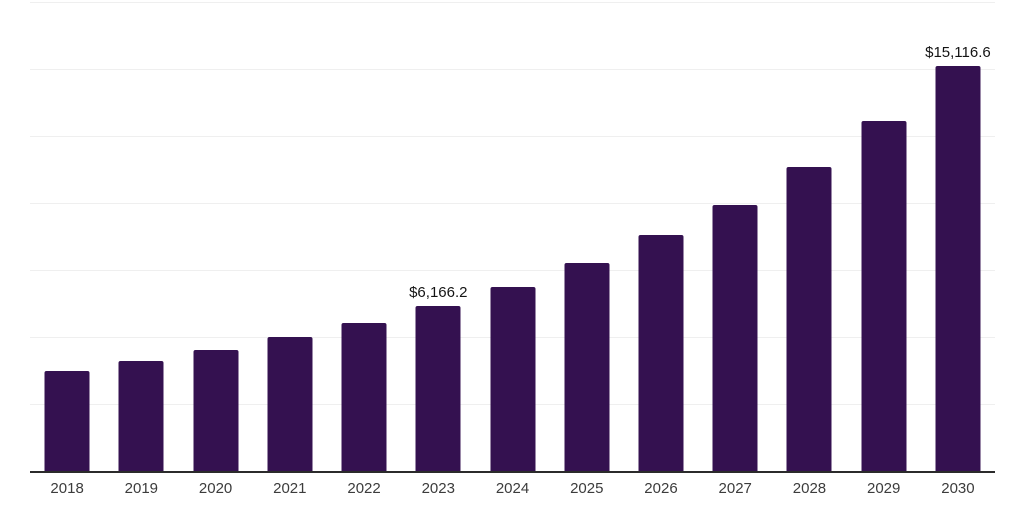  Describe the element at coordinates (735, 337) in the screenshot. I see `bar-2027` at that location.